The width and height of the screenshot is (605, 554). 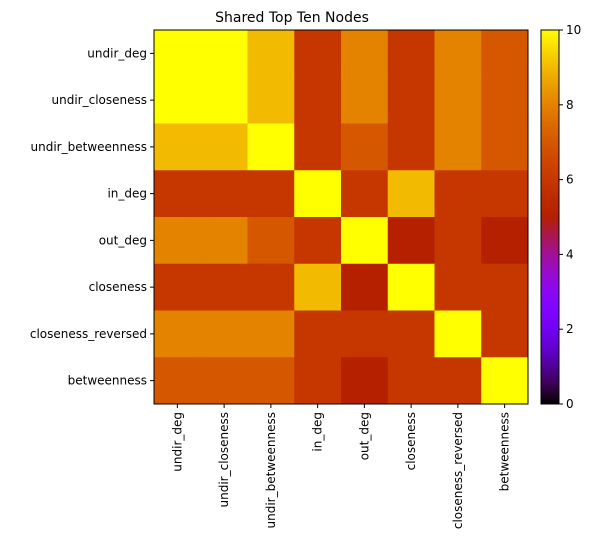 What do you see at coordinates (573, 30) in the screenshot?
I see `colorbar-tick-label: 10` at bounding box center [573, 30].